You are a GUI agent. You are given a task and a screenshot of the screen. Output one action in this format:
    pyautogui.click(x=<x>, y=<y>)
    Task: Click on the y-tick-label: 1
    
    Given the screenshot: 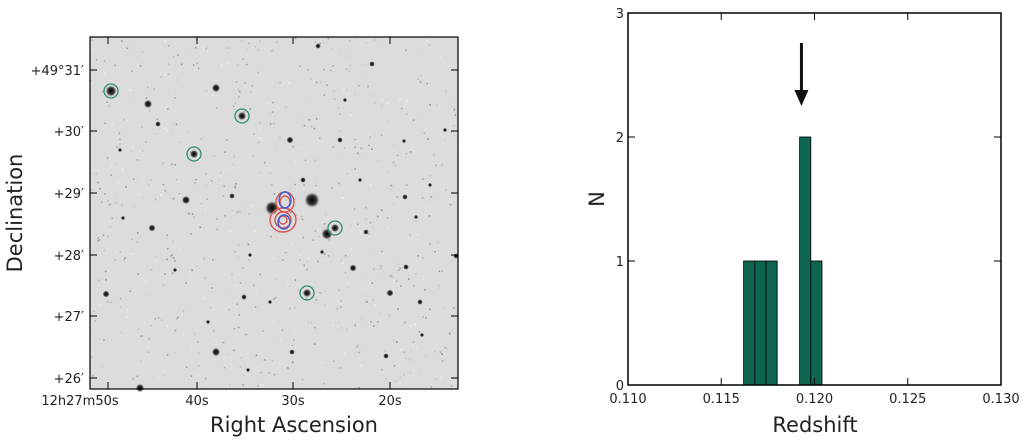 What is the action you would take?
    pyautogui.click(x=620, y=262)
    